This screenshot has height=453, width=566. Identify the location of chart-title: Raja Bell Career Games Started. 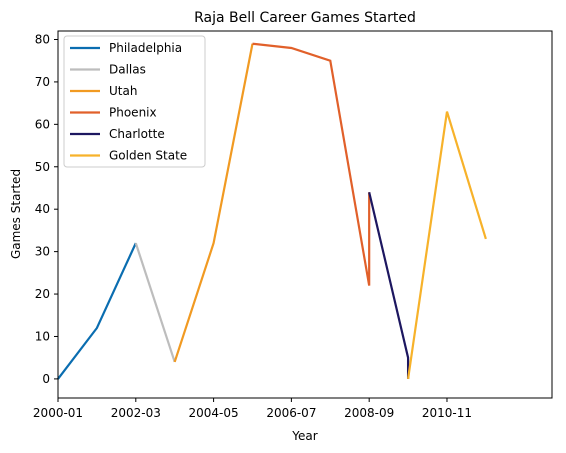
(305, 18).